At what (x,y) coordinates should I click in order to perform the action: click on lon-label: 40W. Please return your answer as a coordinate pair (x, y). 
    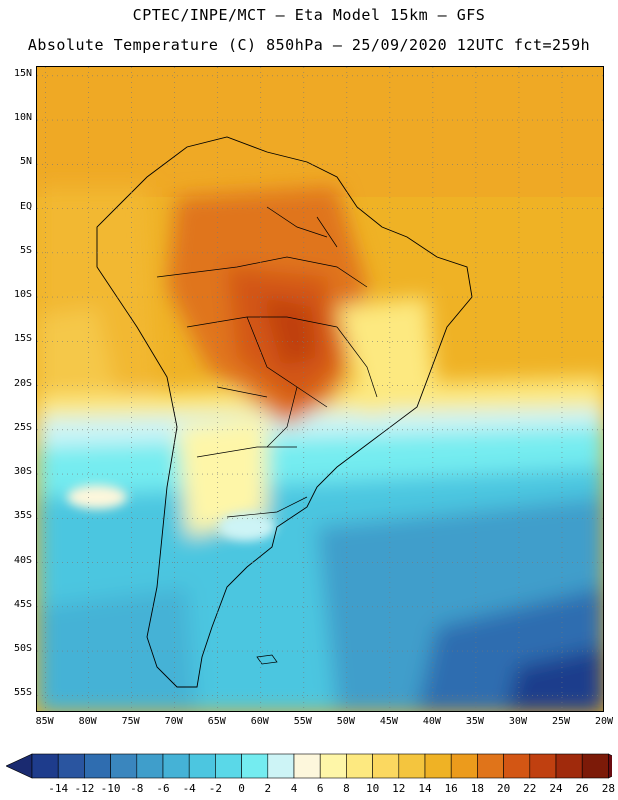
    Looking at the image, I should click on (431, 721).